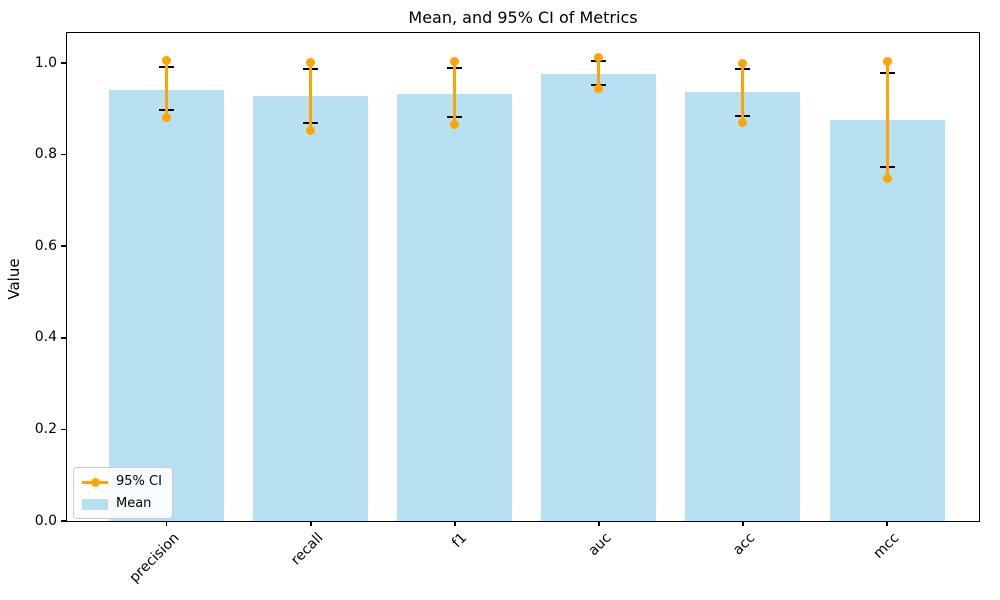 This screenshot has height=600, width=1000. I want to click on ci-dot-high-auc, so click(599, 58).